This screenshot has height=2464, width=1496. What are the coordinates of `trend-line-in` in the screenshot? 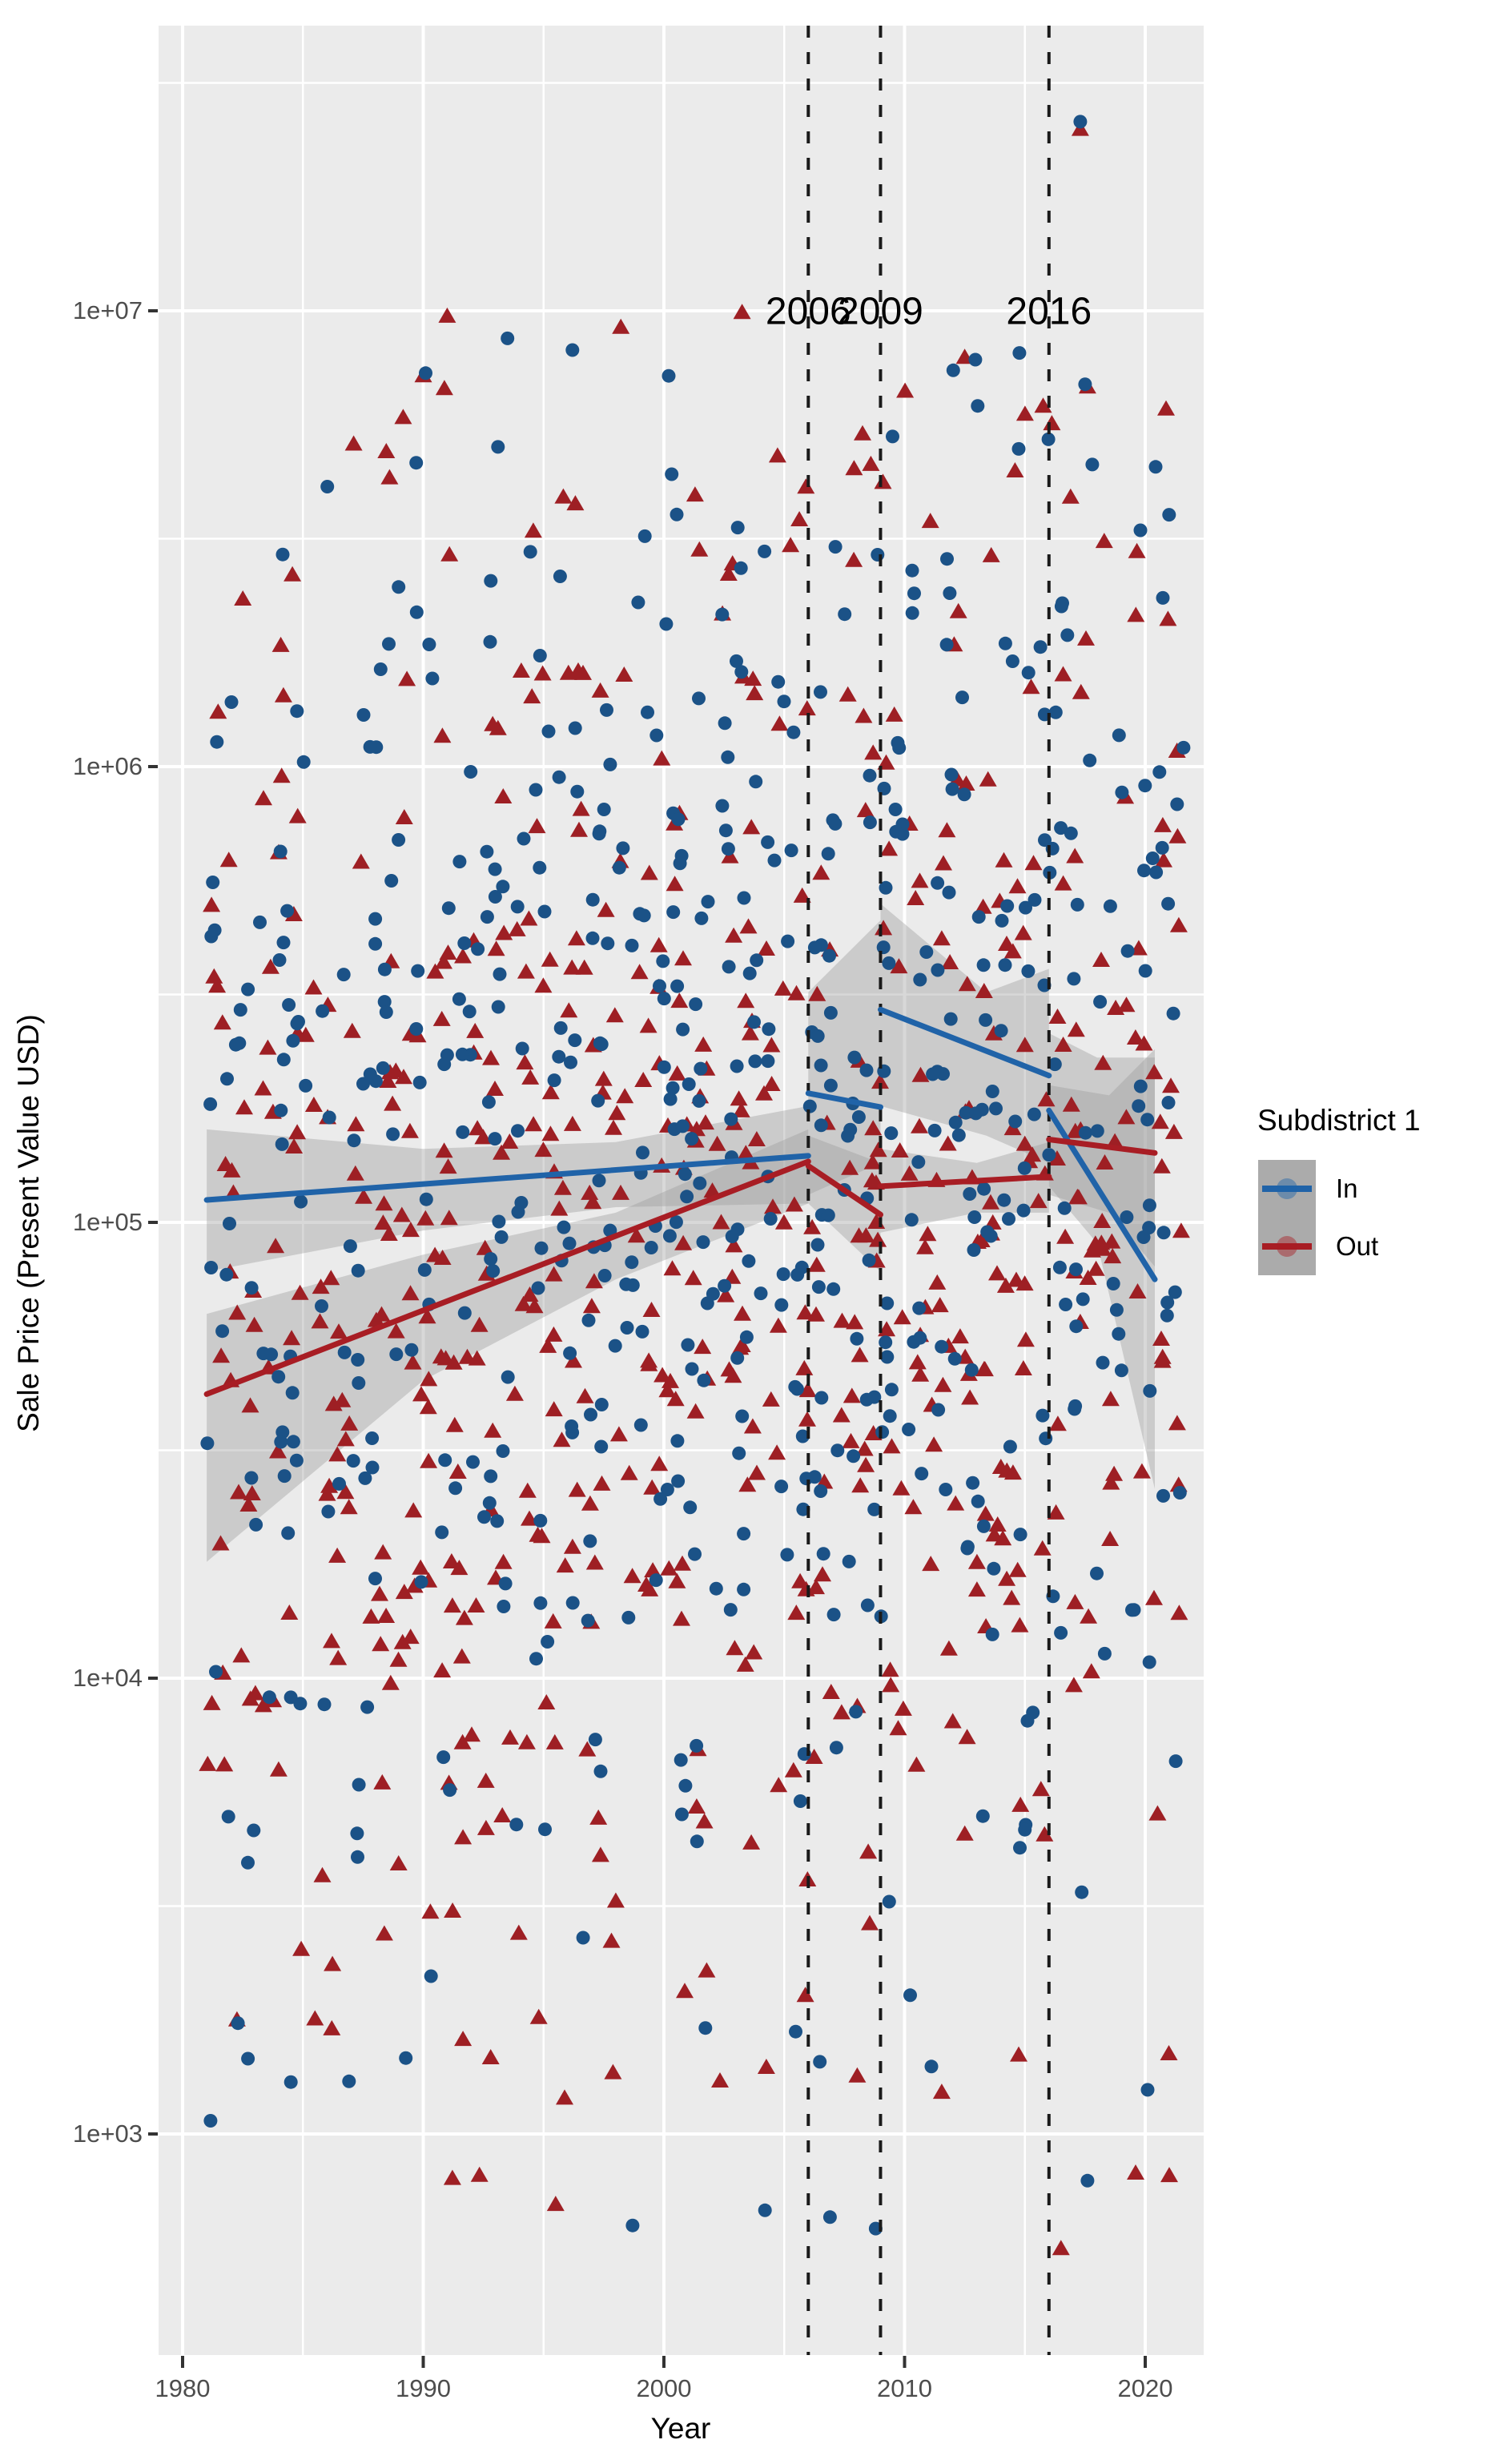 It's located at (681, 1144).